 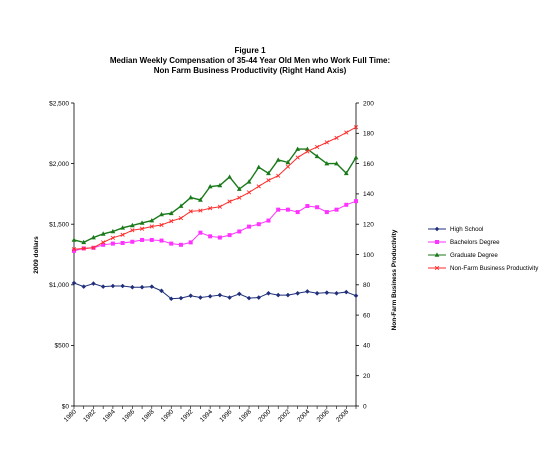 I want to click on x-tick-label: 1994, so click(x=206, y=415).